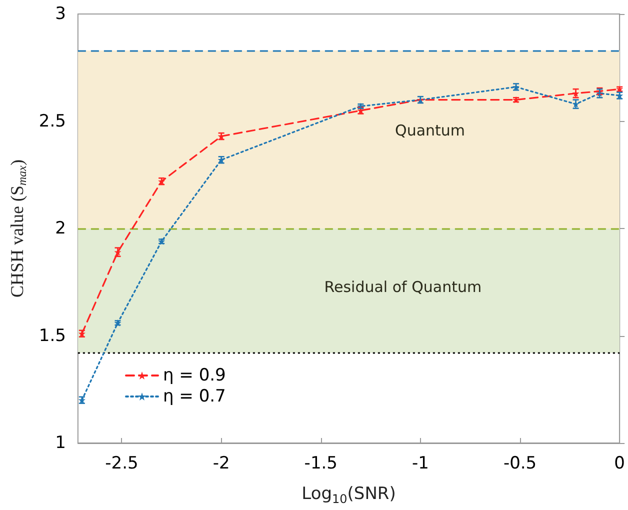 The width and height of the screenshot is (628, 510). I want to click on y-tick-label: 1.5, so click(52, 336).